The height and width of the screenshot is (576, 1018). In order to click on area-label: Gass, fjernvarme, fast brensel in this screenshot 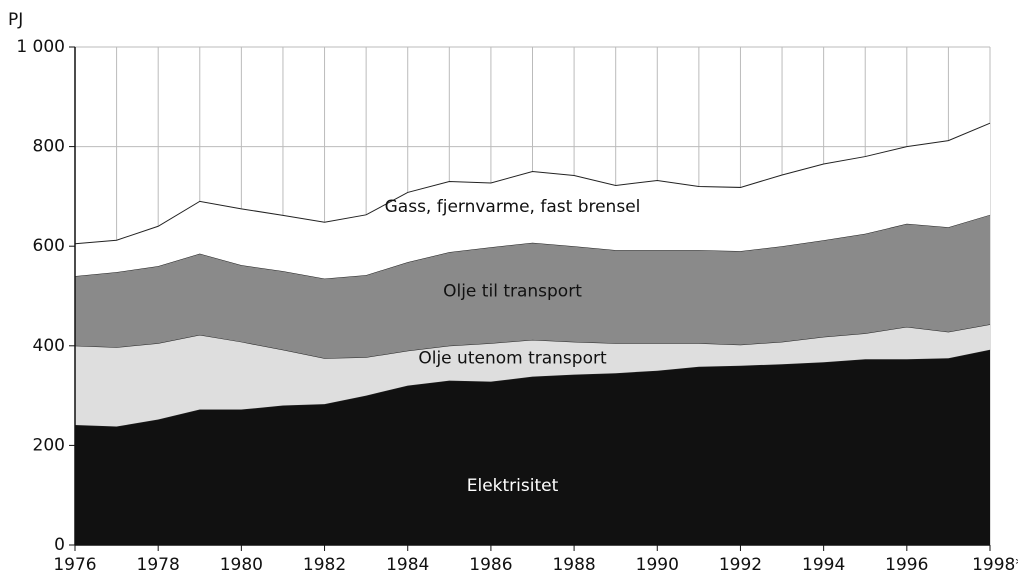, I will do `click(513, 207)`.